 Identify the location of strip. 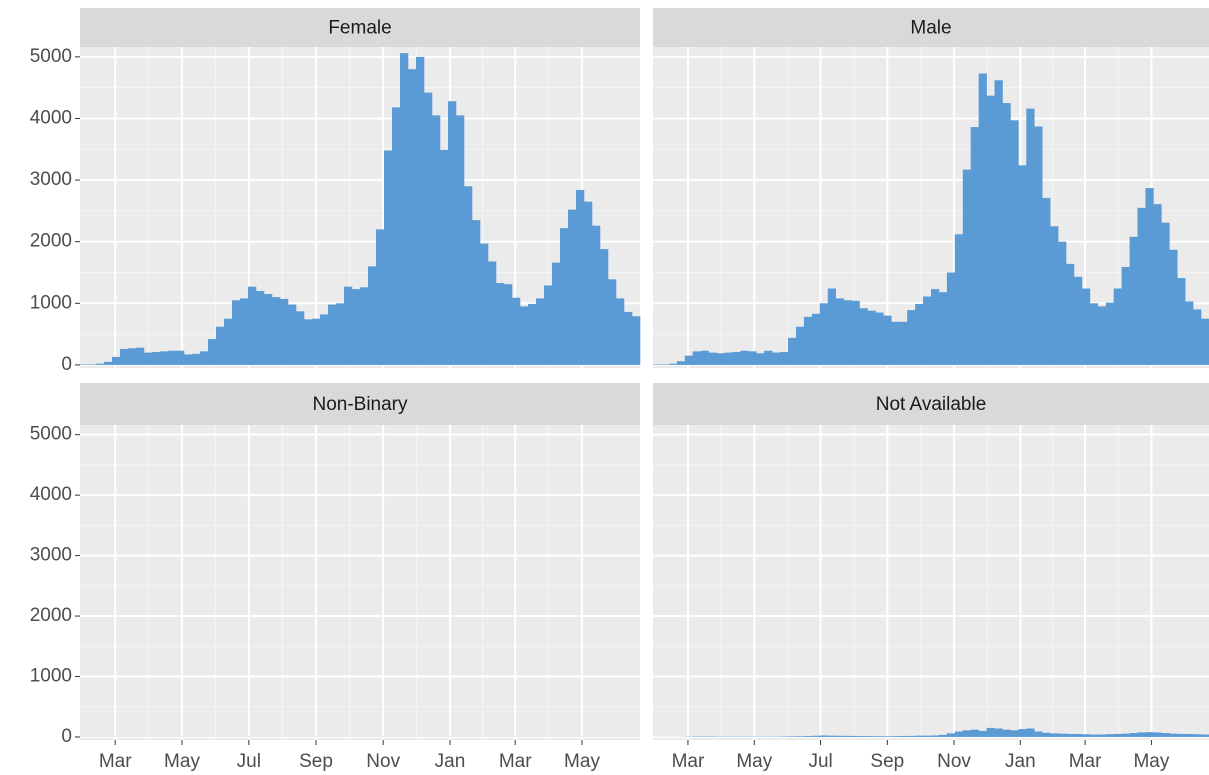
(931, 404).